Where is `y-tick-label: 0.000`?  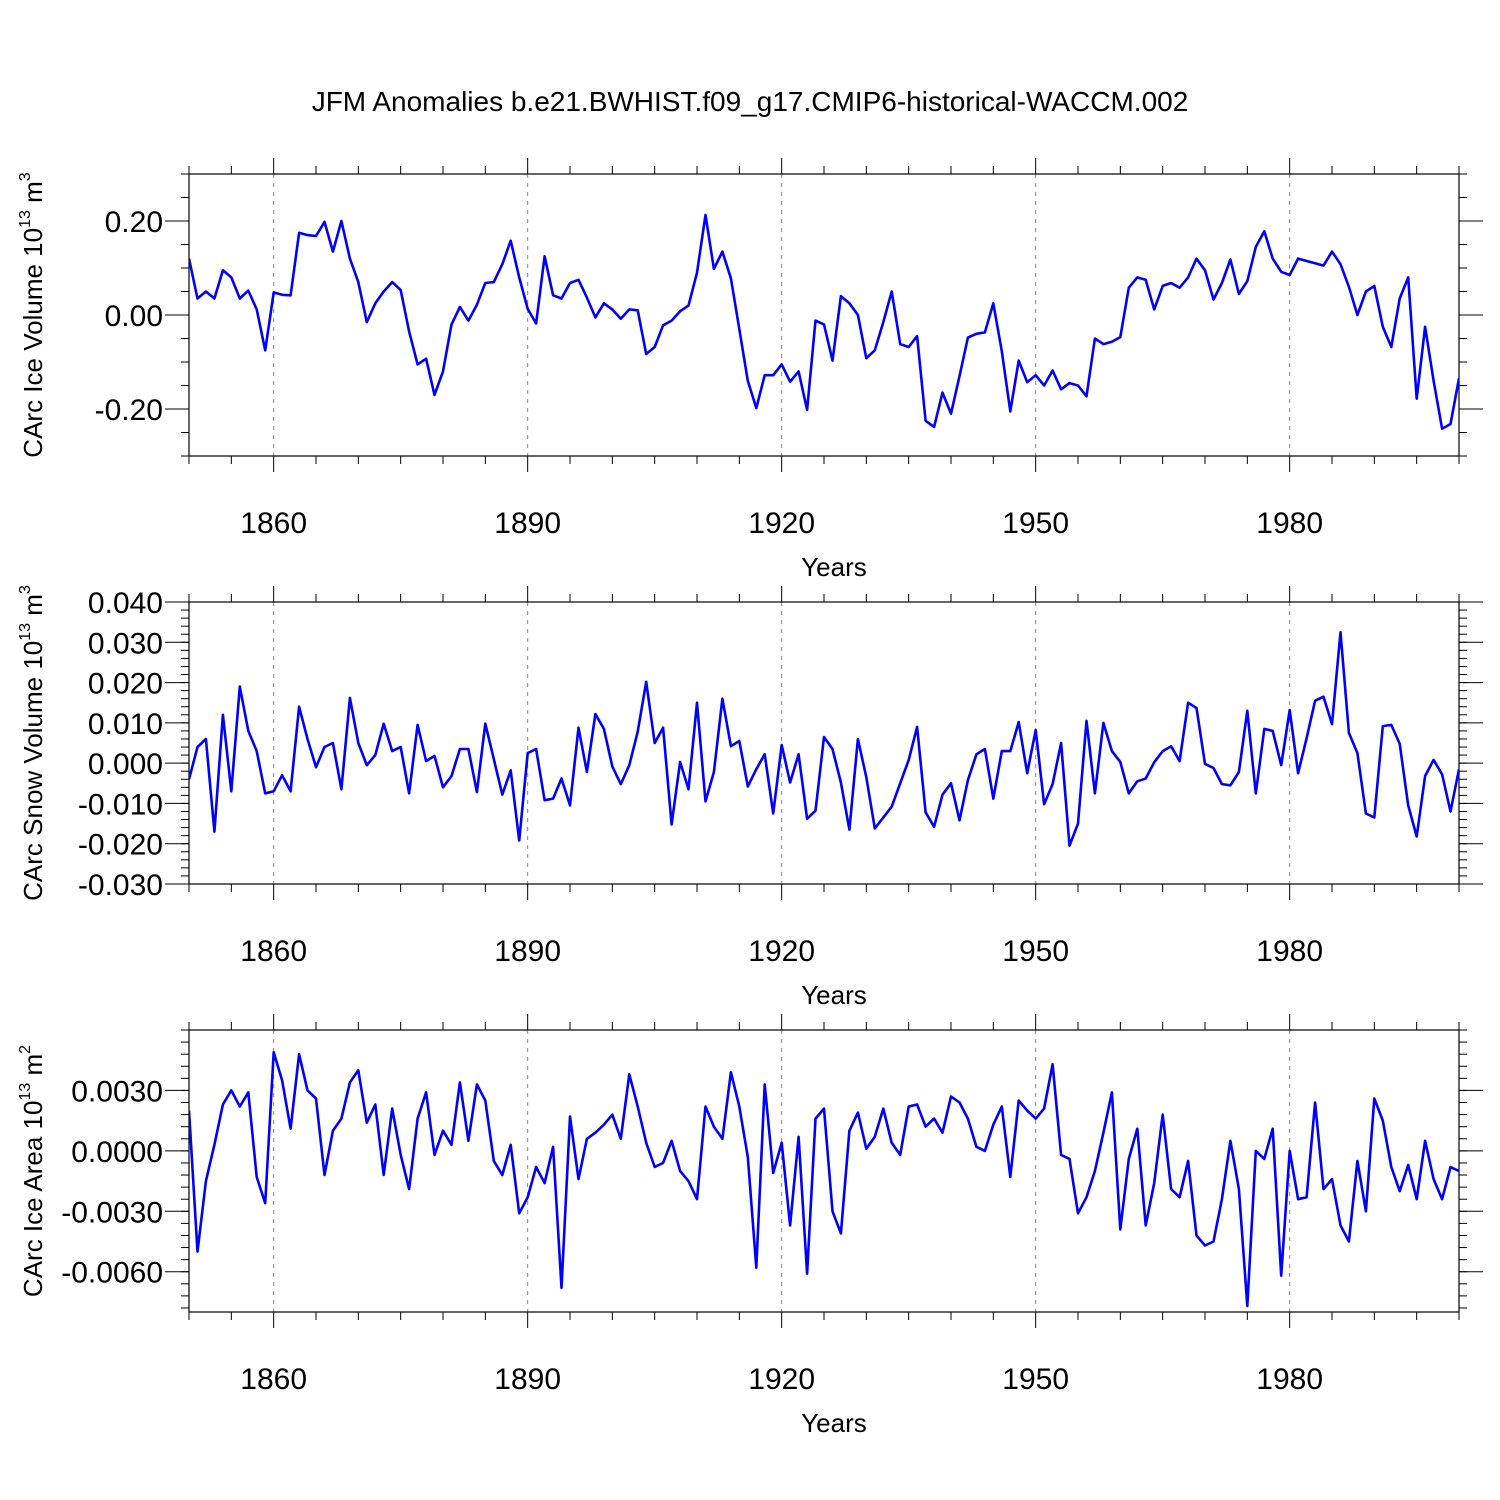 y-tick-label: 0.000 is located at coordinates (125, 764).